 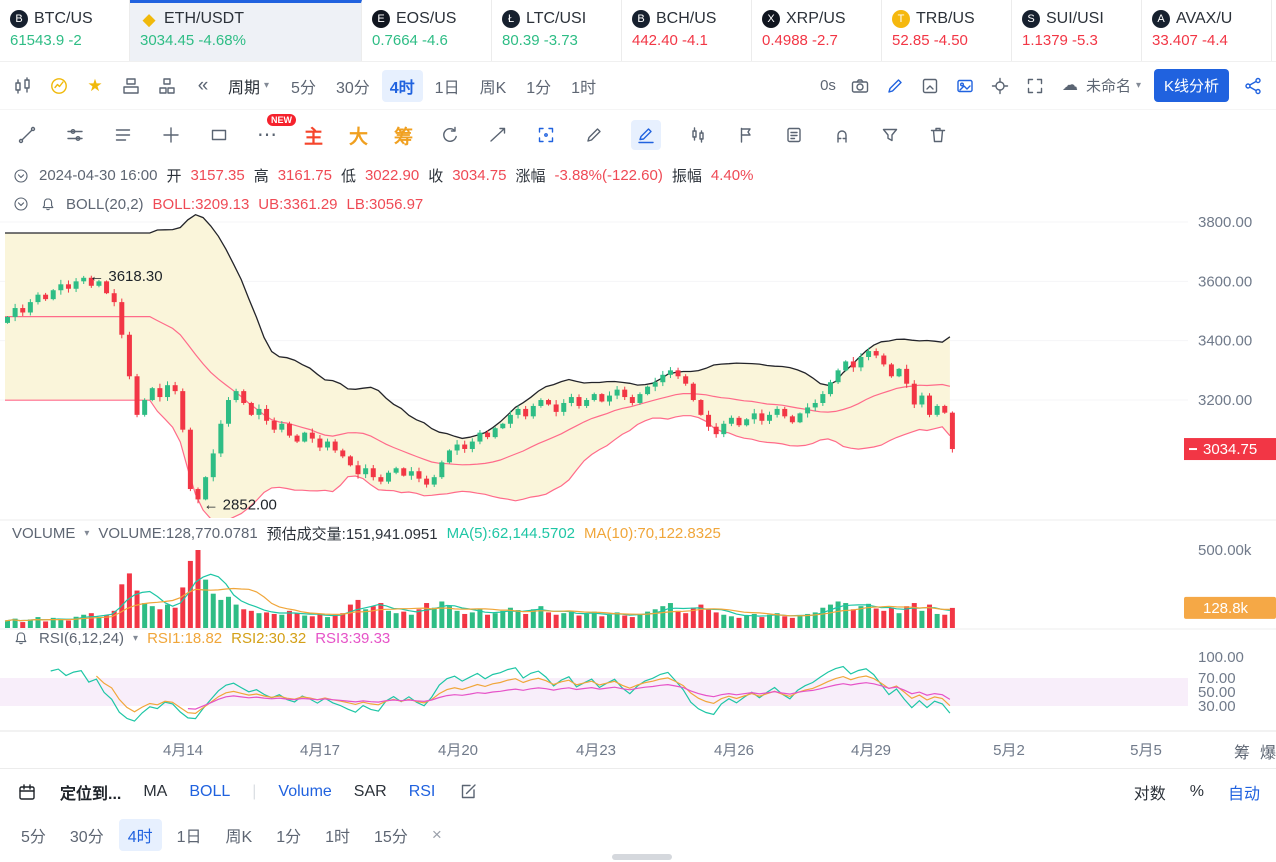 What do you see at coordinates (746, 135) in the screenshot?
I see `flag-tool-icon` at bounding box center [746, 135].